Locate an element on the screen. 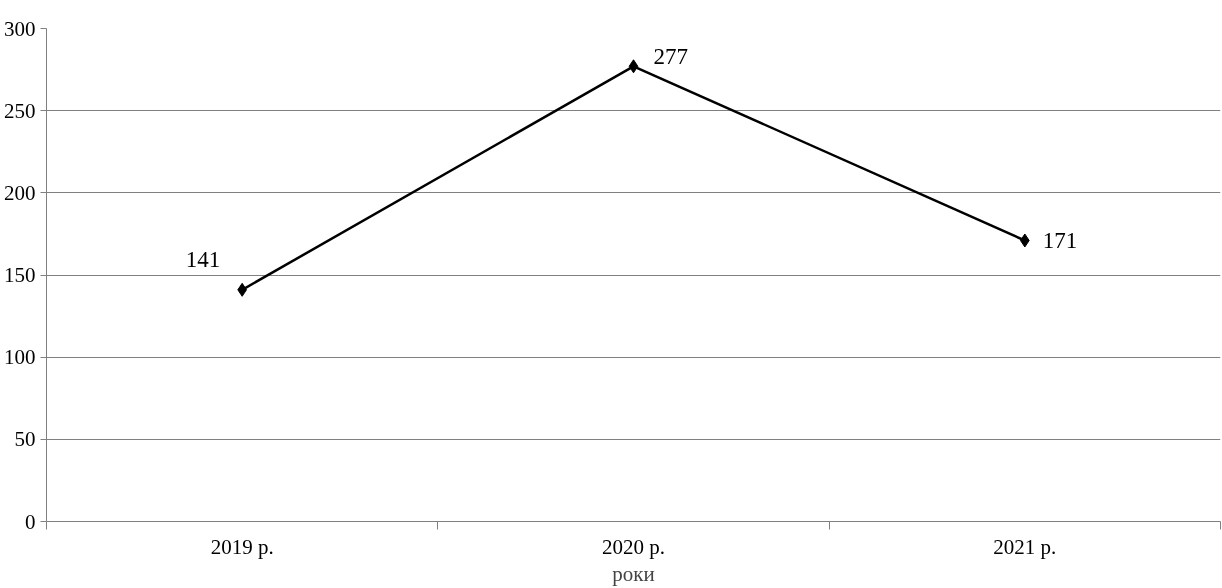 This screenshot has width=1222, height=588. x-axis-title: роки is located at coordinates (633, 573).